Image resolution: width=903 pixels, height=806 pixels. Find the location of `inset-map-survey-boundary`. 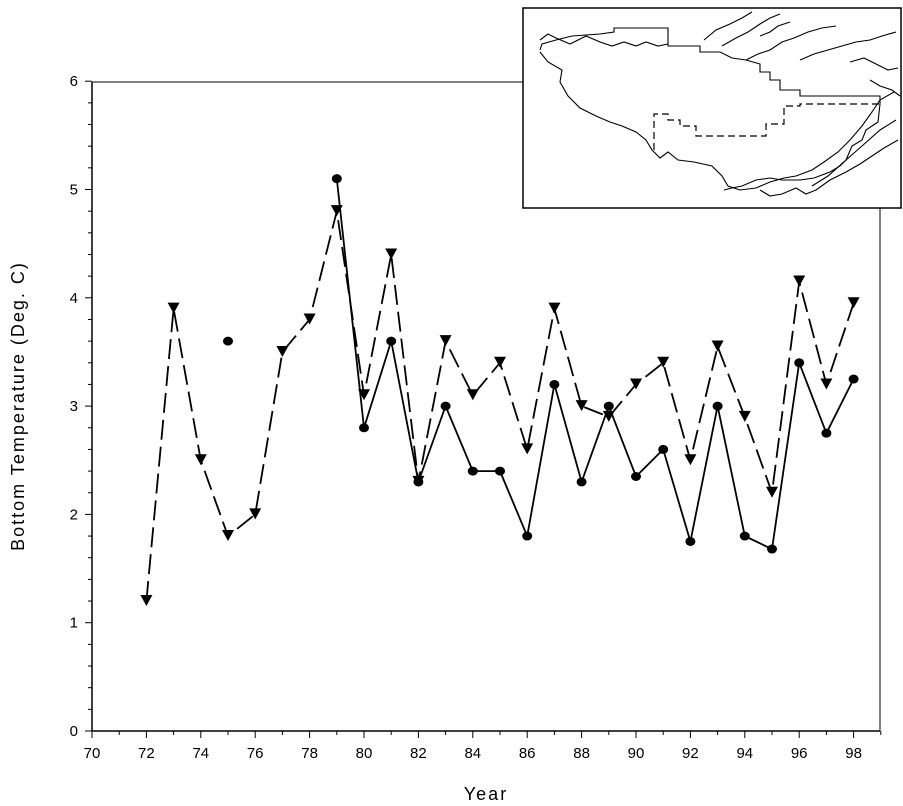

inset-map-survey-boundary is located at coordinates (710, 109).